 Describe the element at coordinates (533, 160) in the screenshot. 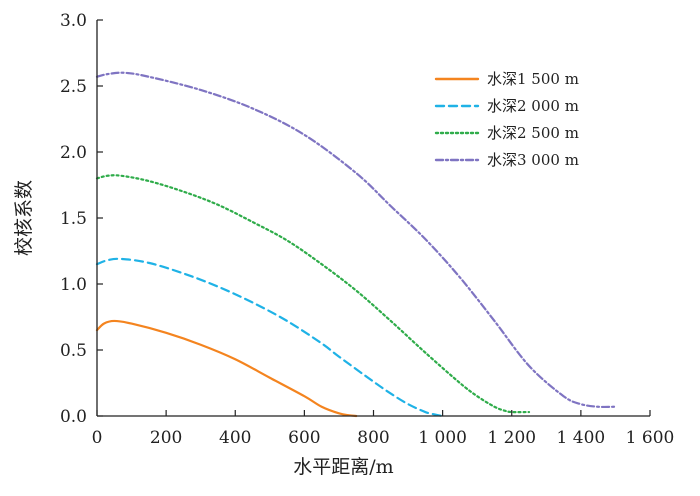

I see `legend-label-4: 水深3 000 m` at that location.